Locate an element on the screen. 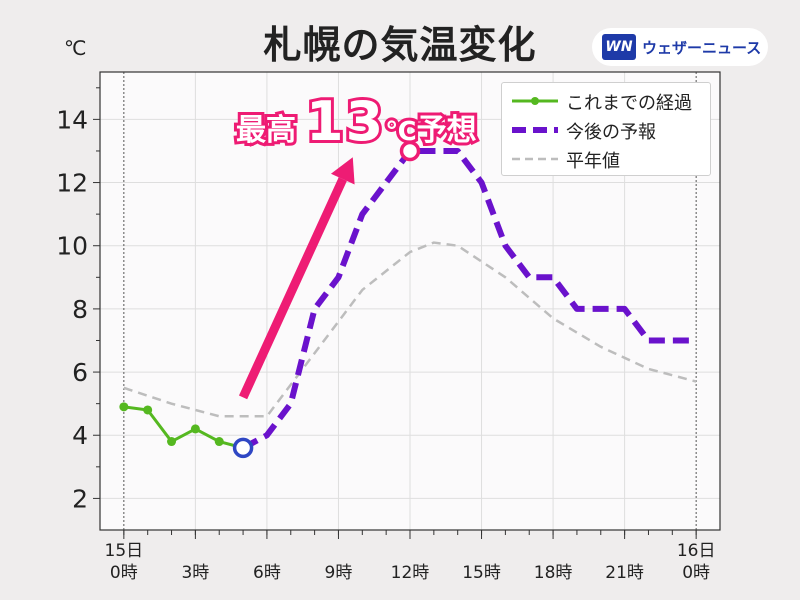 The image size is (800, 600). legend-label-forecast: 今後の予報 is located at coordinates (611, 132).